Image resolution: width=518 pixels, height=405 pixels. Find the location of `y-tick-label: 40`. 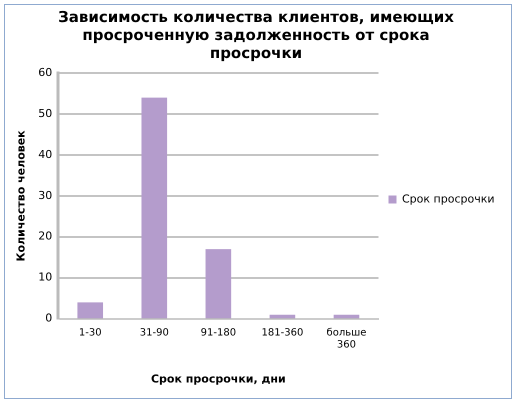

y-tick-label: 40 is located at coordinates (45, 154).